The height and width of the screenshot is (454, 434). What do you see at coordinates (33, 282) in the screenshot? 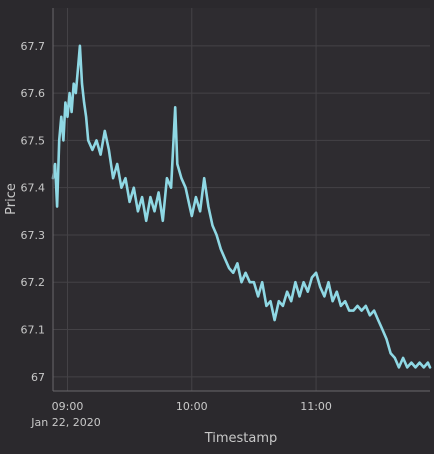
I see `y-tick-label: 67.2` at bounding box center [33, 282].